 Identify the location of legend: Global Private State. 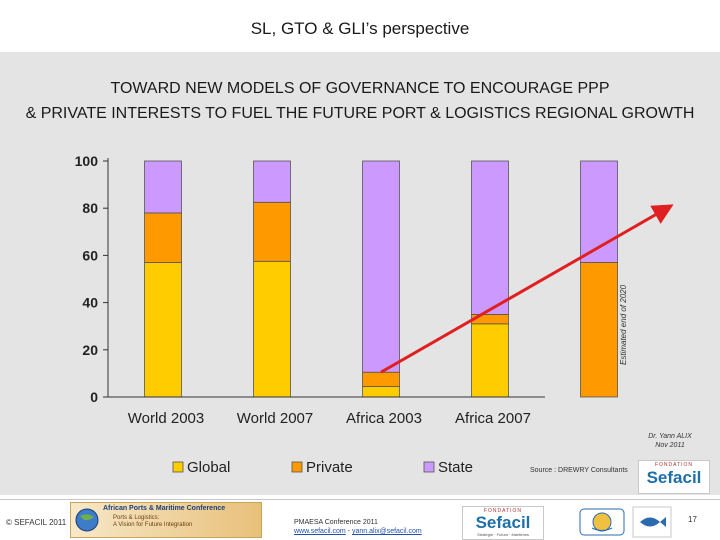
(322, 467).